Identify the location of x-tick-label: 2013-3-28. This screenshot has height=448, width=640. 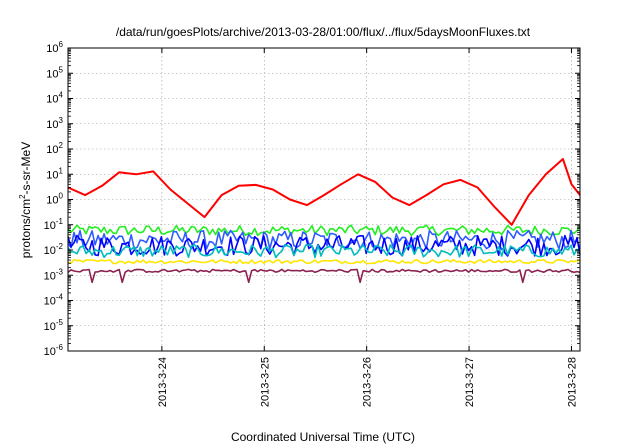
(572, 382).